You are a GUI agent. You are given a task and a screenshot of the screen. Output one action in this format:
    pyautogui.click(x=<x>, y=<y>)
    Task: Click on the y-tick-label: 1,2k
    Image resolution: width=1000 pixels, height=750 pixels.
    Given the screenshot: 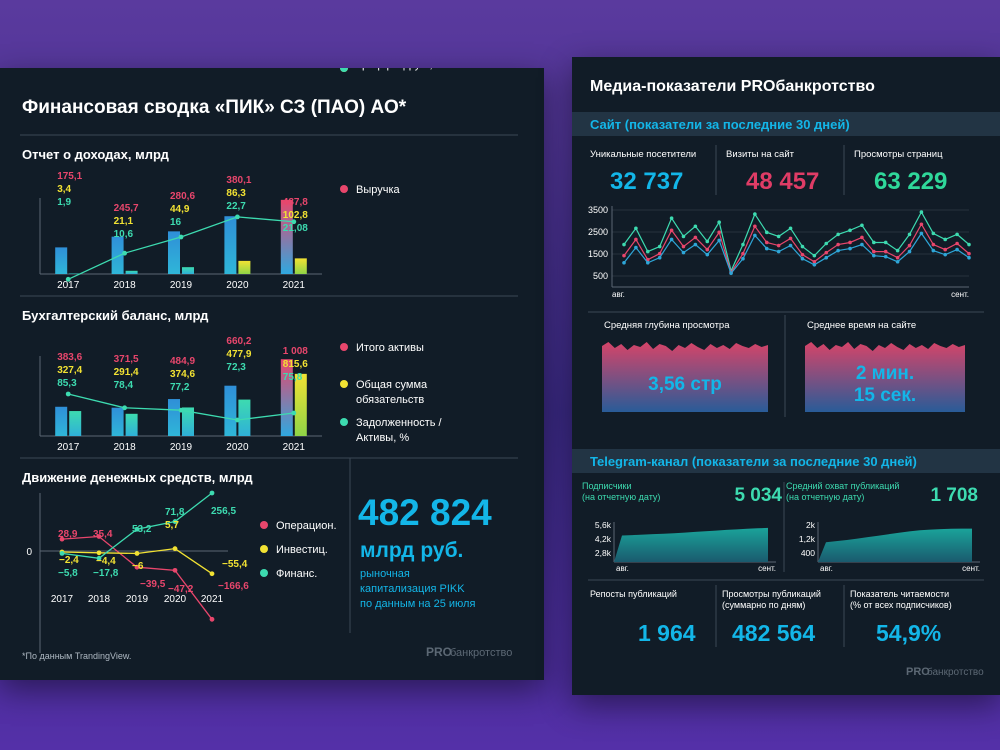 What is the action you would take?
    pyautogui.click(x=807, y=539)
    